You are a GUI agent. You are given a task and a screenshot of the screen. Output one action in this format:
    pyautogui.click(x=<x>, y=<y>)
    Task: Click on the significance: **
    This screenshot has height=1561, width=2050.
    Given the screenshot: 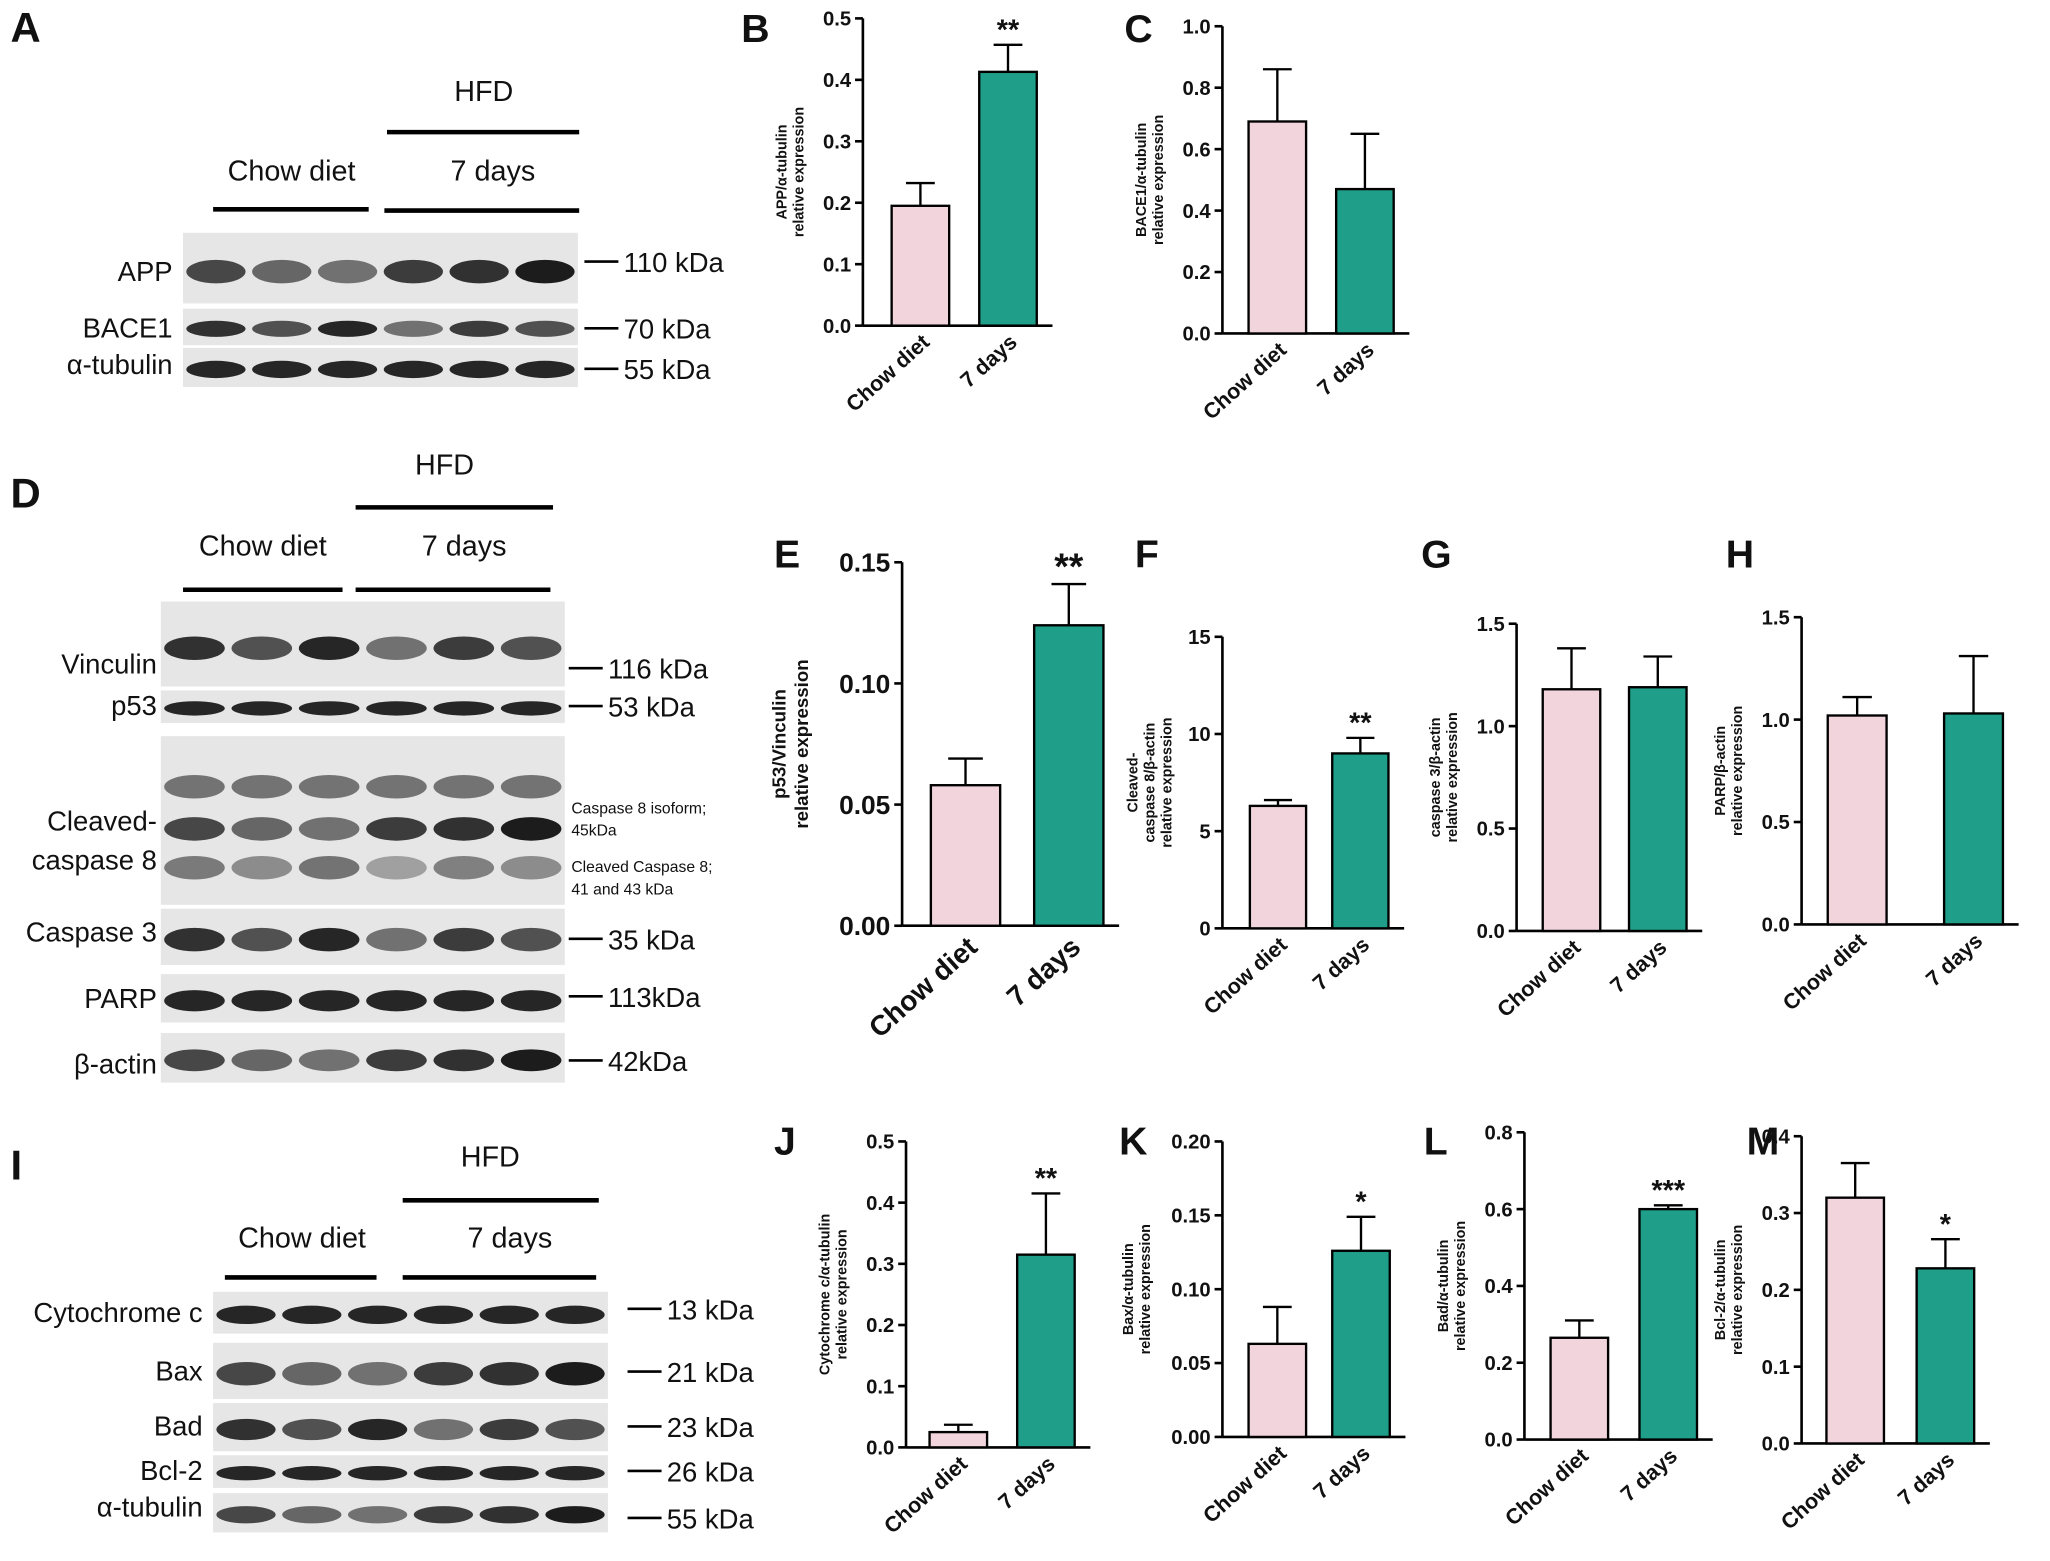 What is the action you would take?
    pyautogui.click(x=1046, y=1179)
    